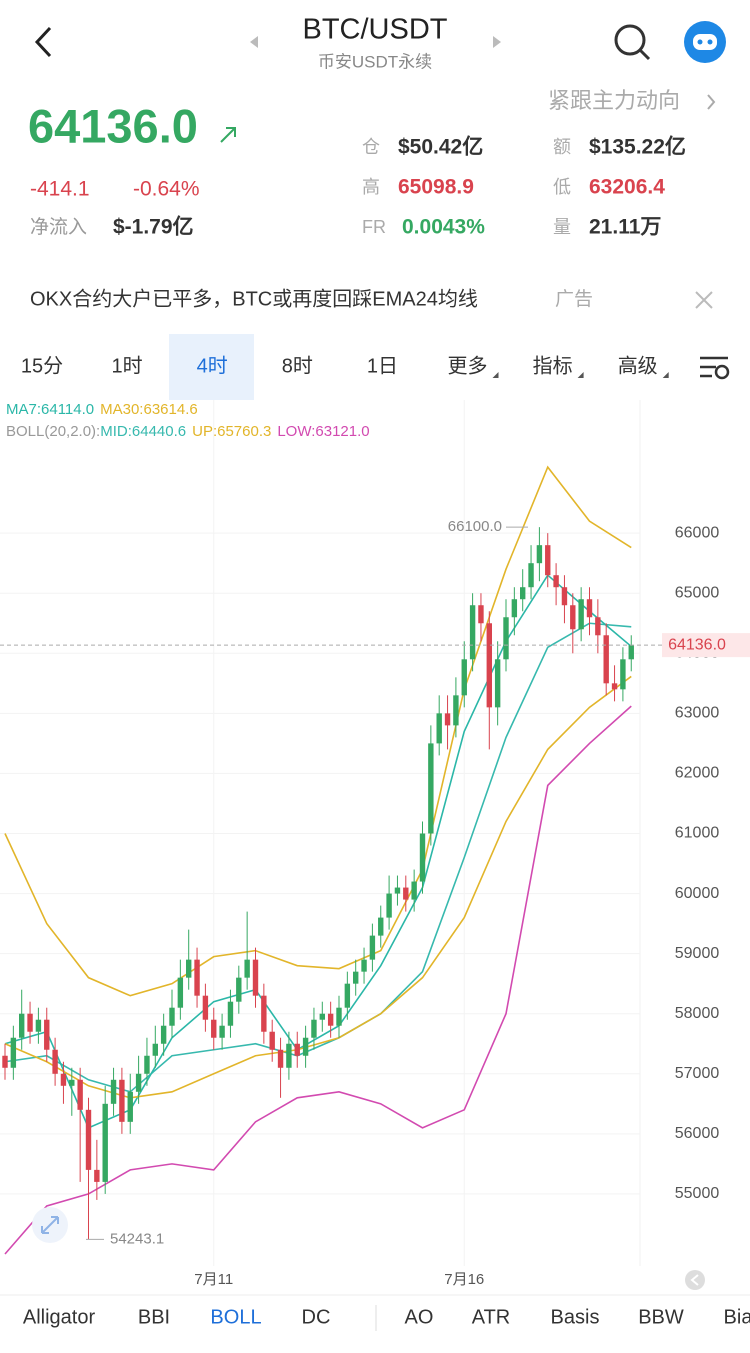  I want to click on indicator-tab: ATR, so click(491, 1317).